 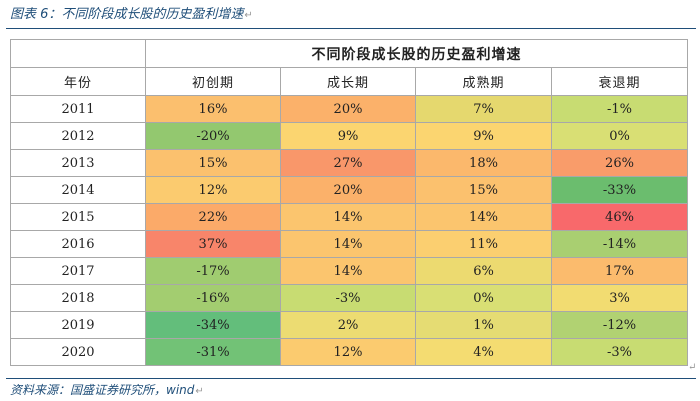 I want to click on value-cell: 17%, so click(x=619, y=271).